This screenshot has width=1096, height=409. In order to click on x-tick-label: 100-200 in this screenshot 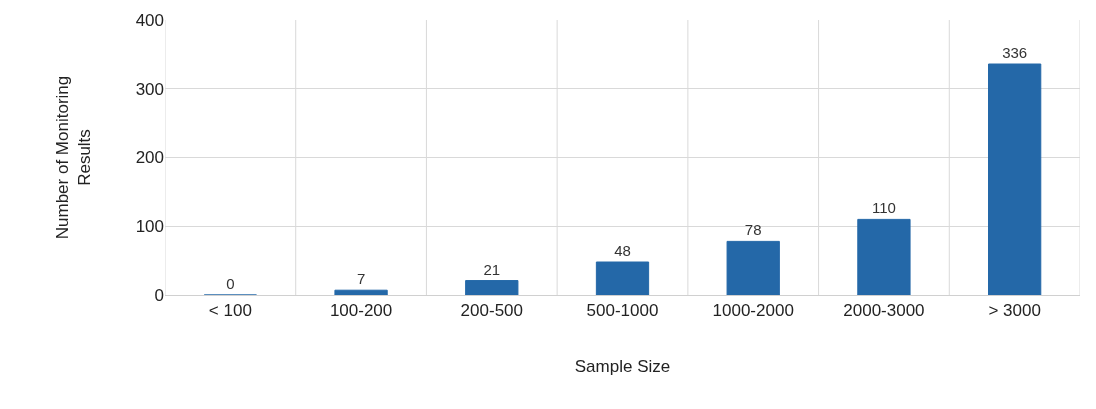, I will do `click(361, 311)`.